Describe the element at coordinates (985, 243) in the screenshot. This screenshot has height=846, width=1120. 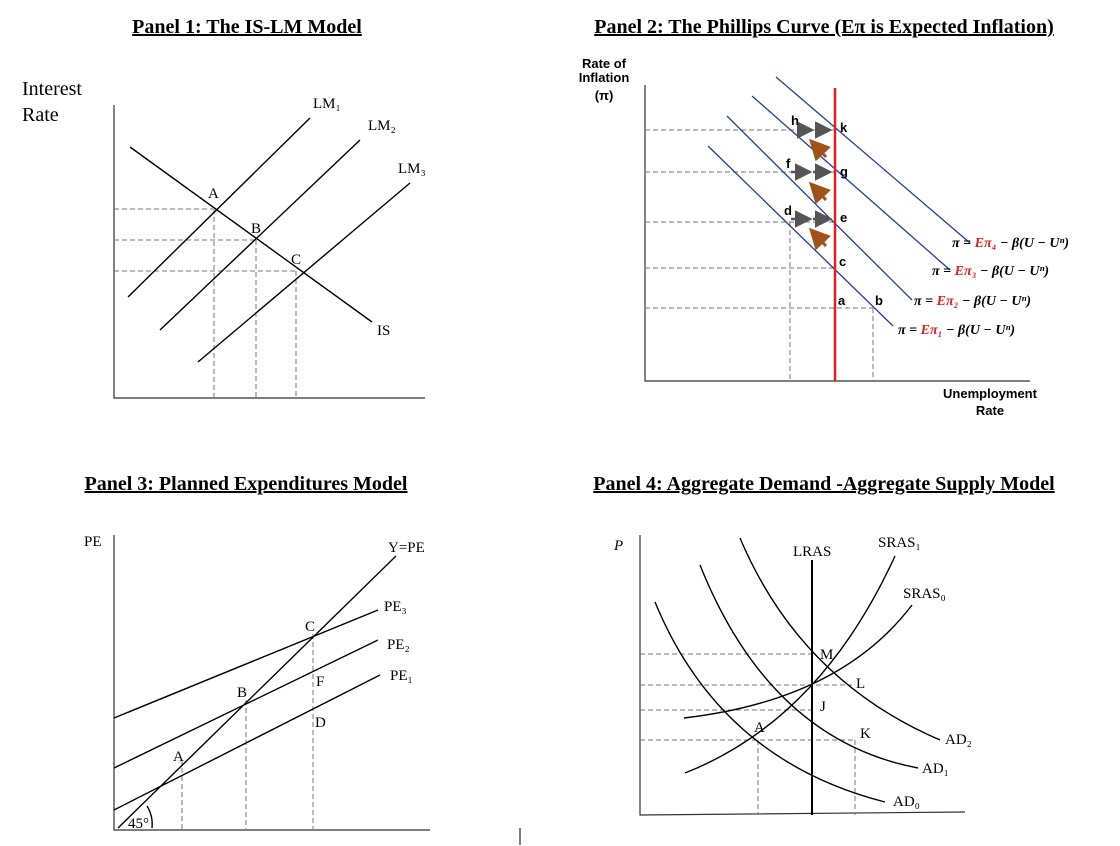
I see `equation-part: Eπ₄` at that location.